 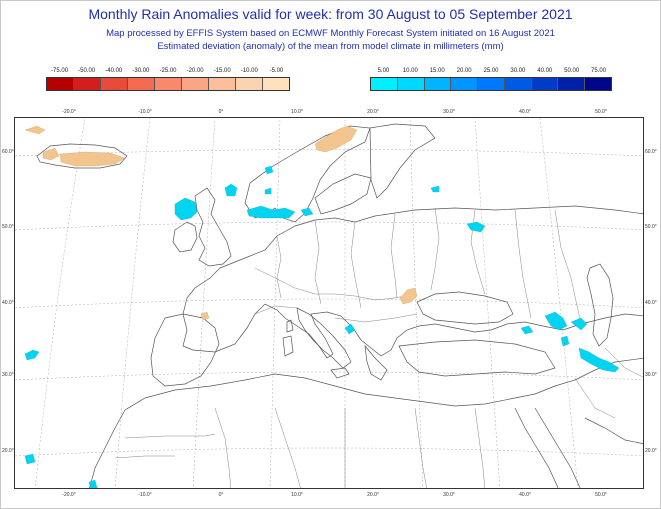 I want to click on legend-positive-label: 25.00, so click(x=491, y=71).